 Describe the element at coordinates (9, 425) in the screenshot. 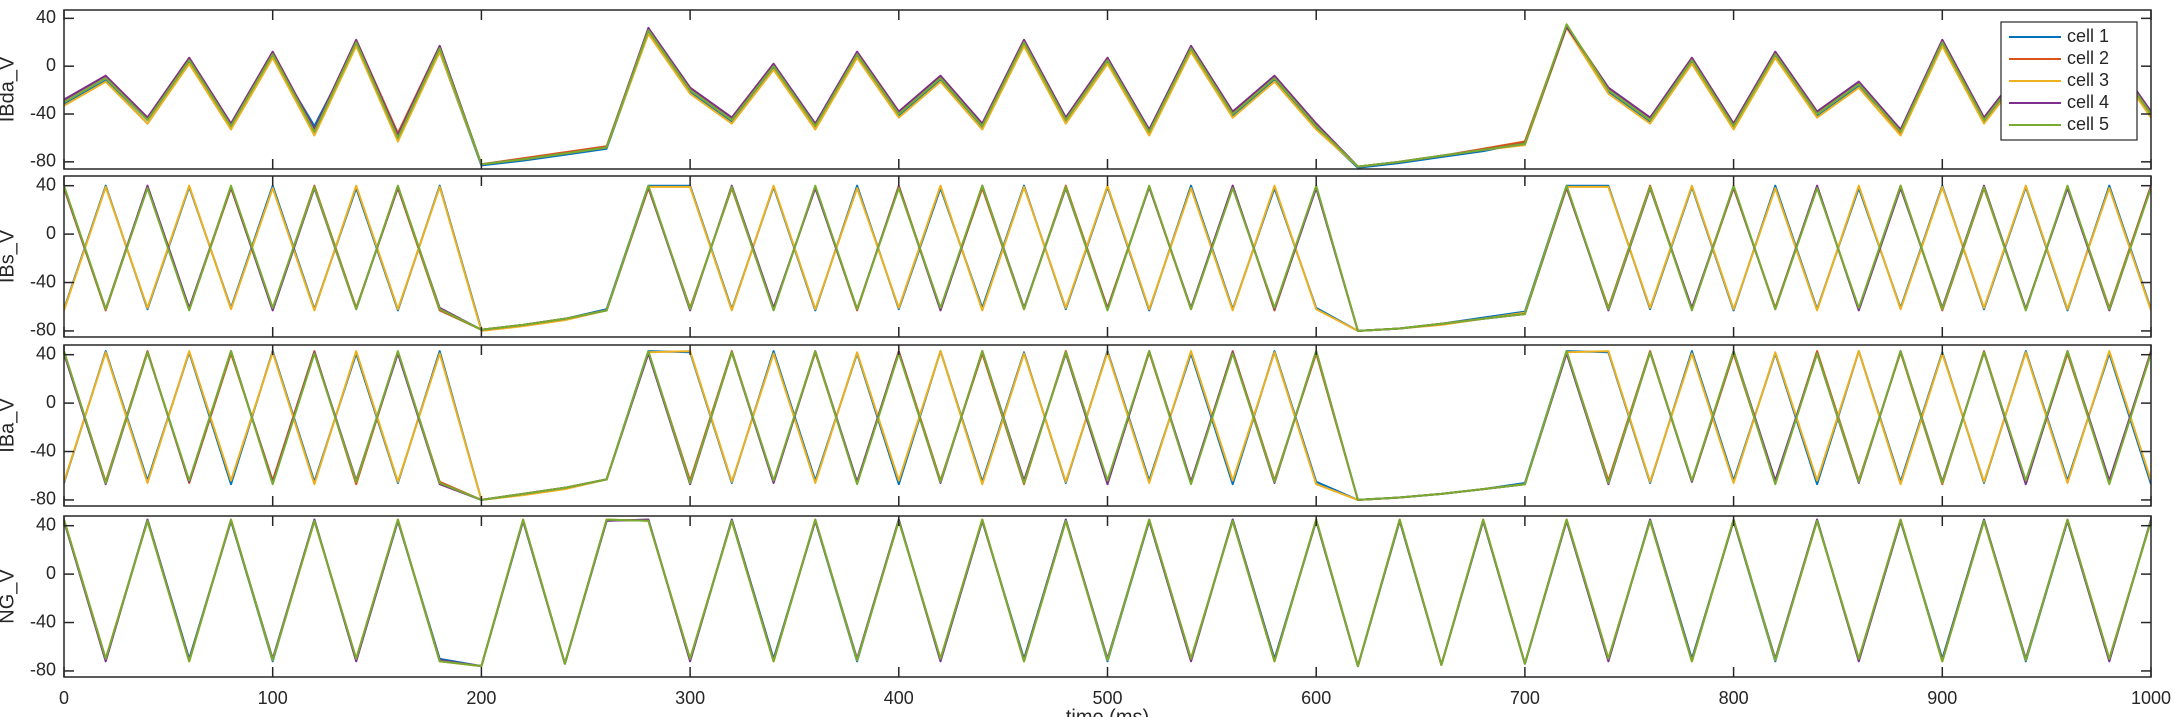

I see `y-axis-label: IBa_V` at that location.